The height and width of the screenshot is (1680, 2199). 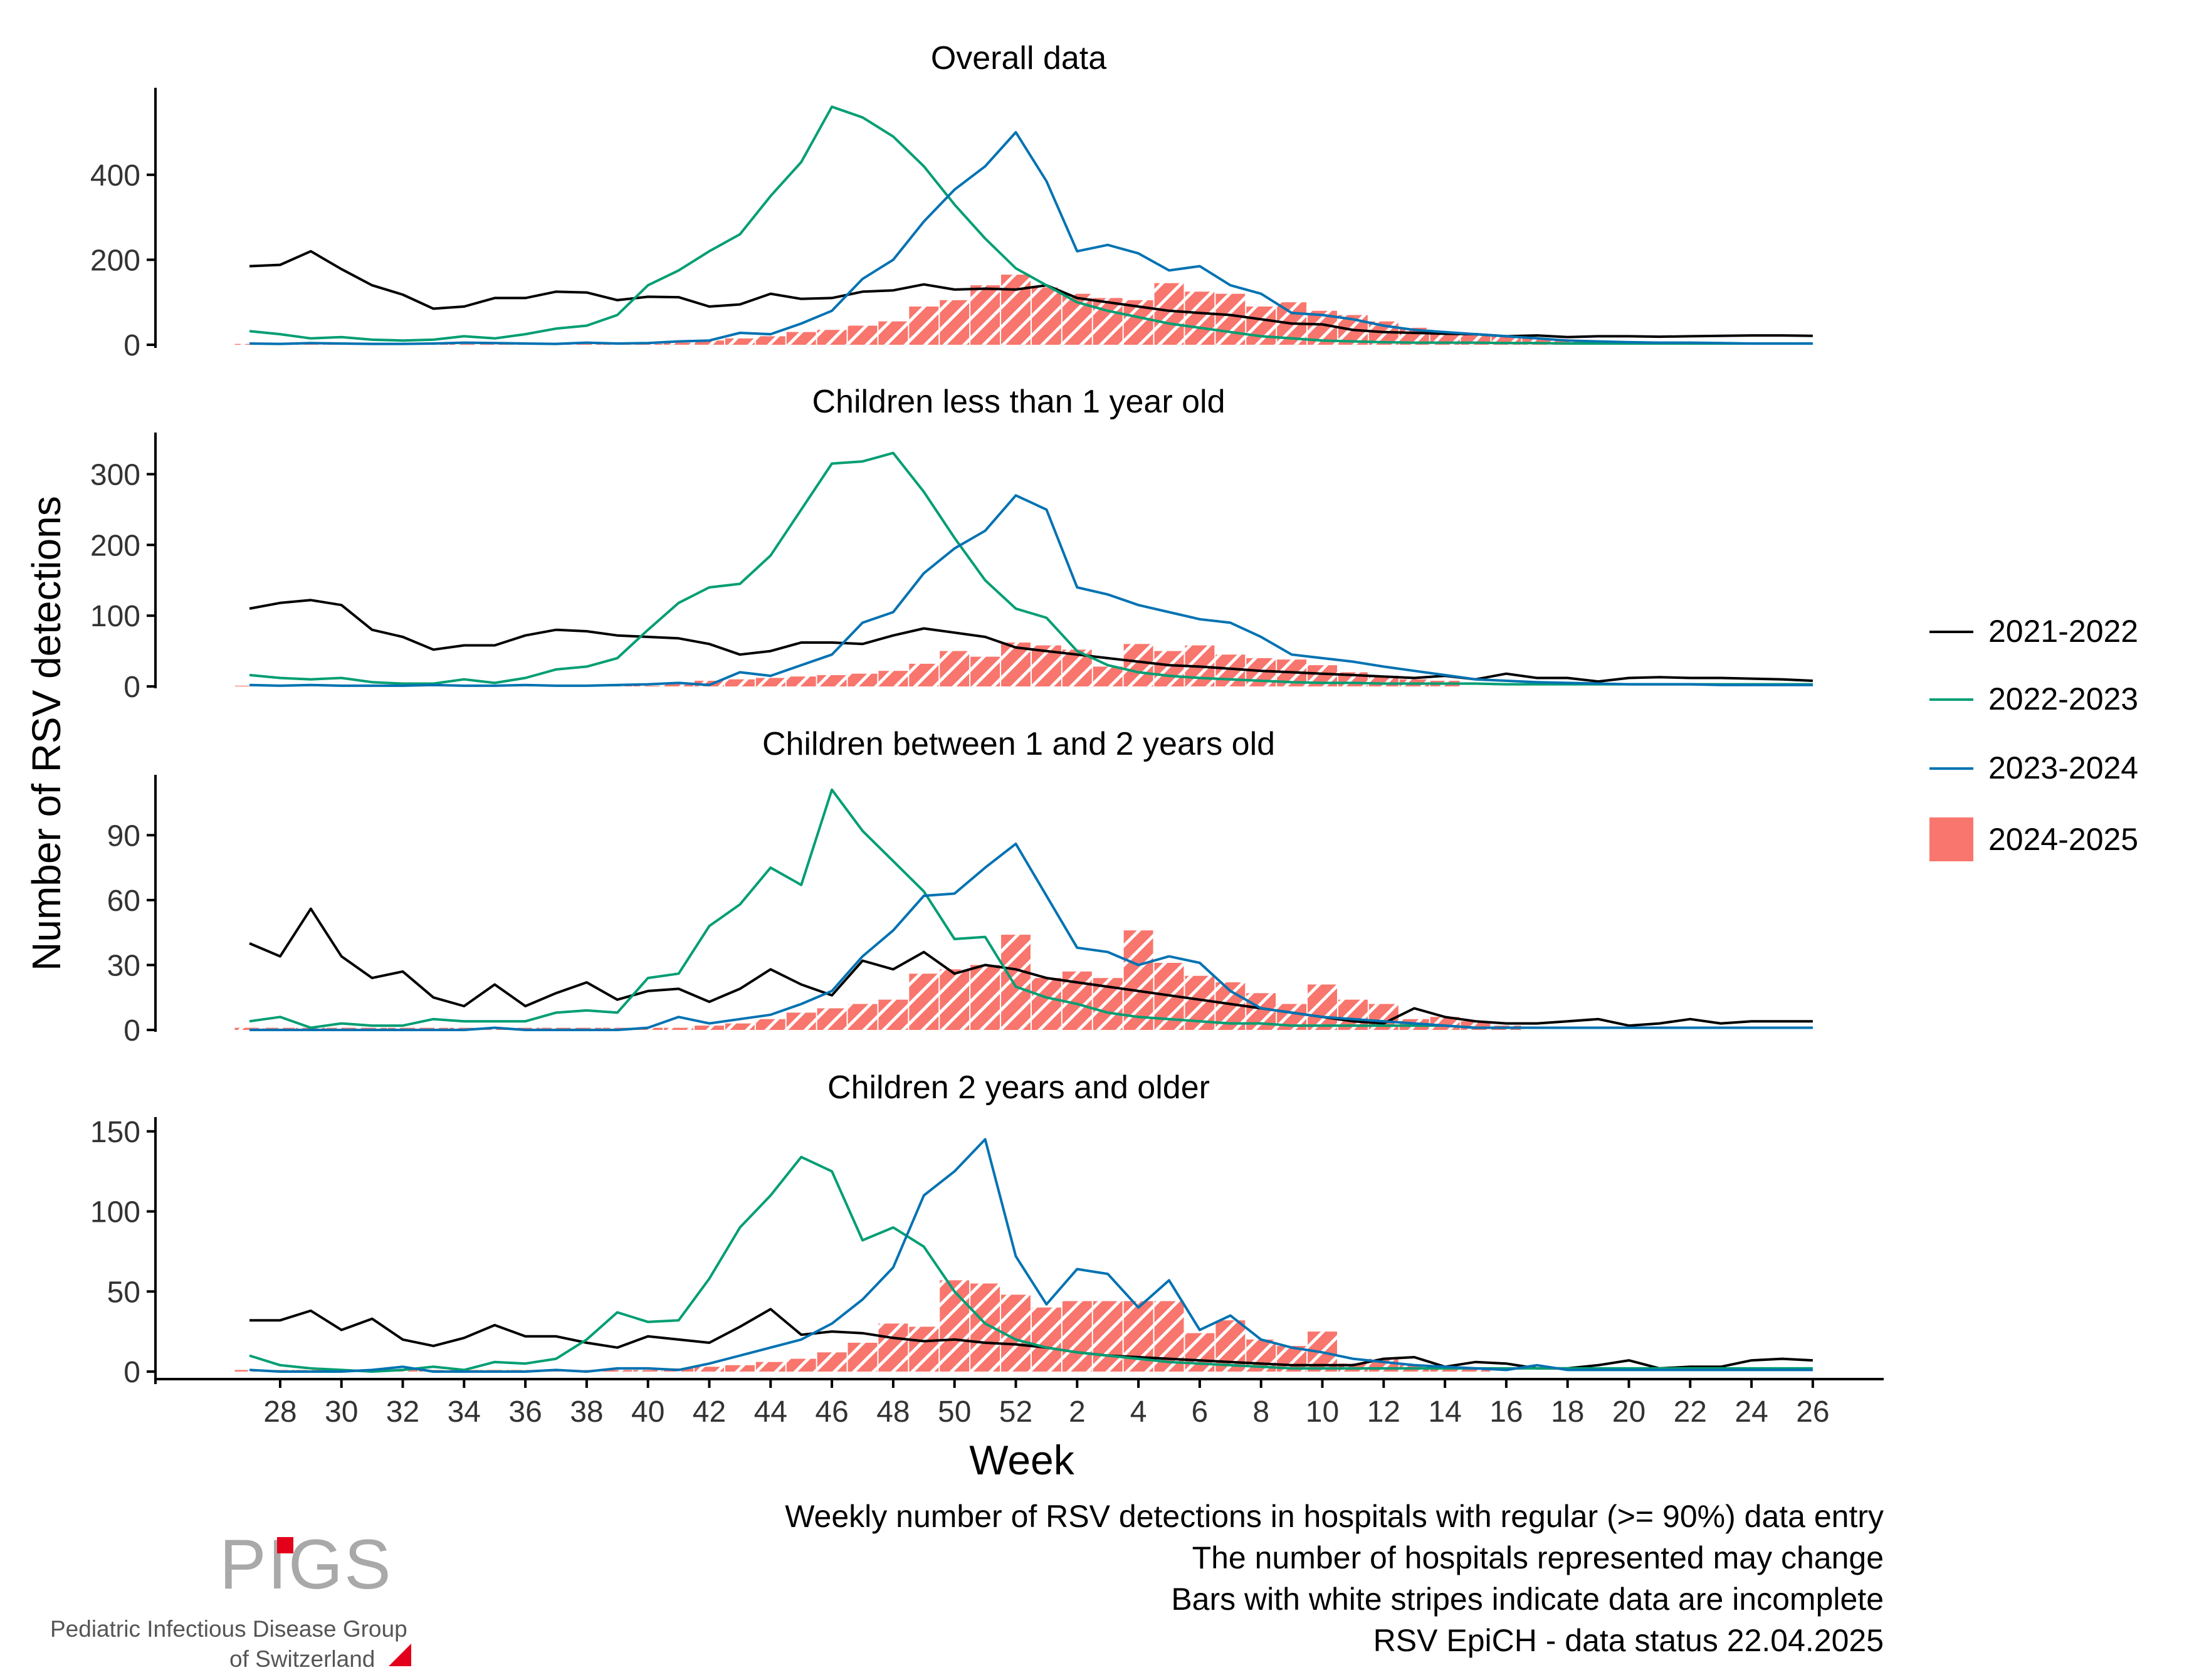 I want to click on legend: 2021-2022 2022-2023 2023-2024 2024-2025, so click(x=2033, y=738).